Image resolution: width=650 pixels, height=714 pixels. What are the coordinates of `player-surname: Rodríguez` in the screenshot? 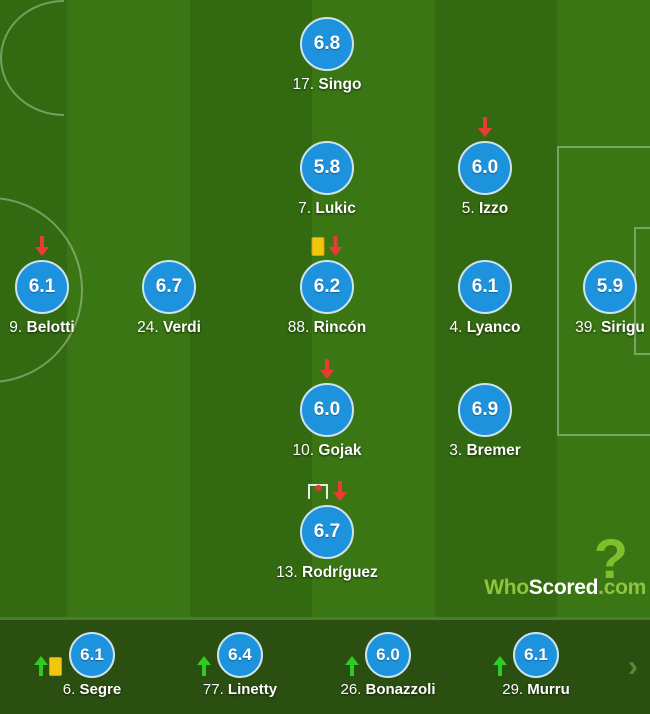 It's located at (340, 572).